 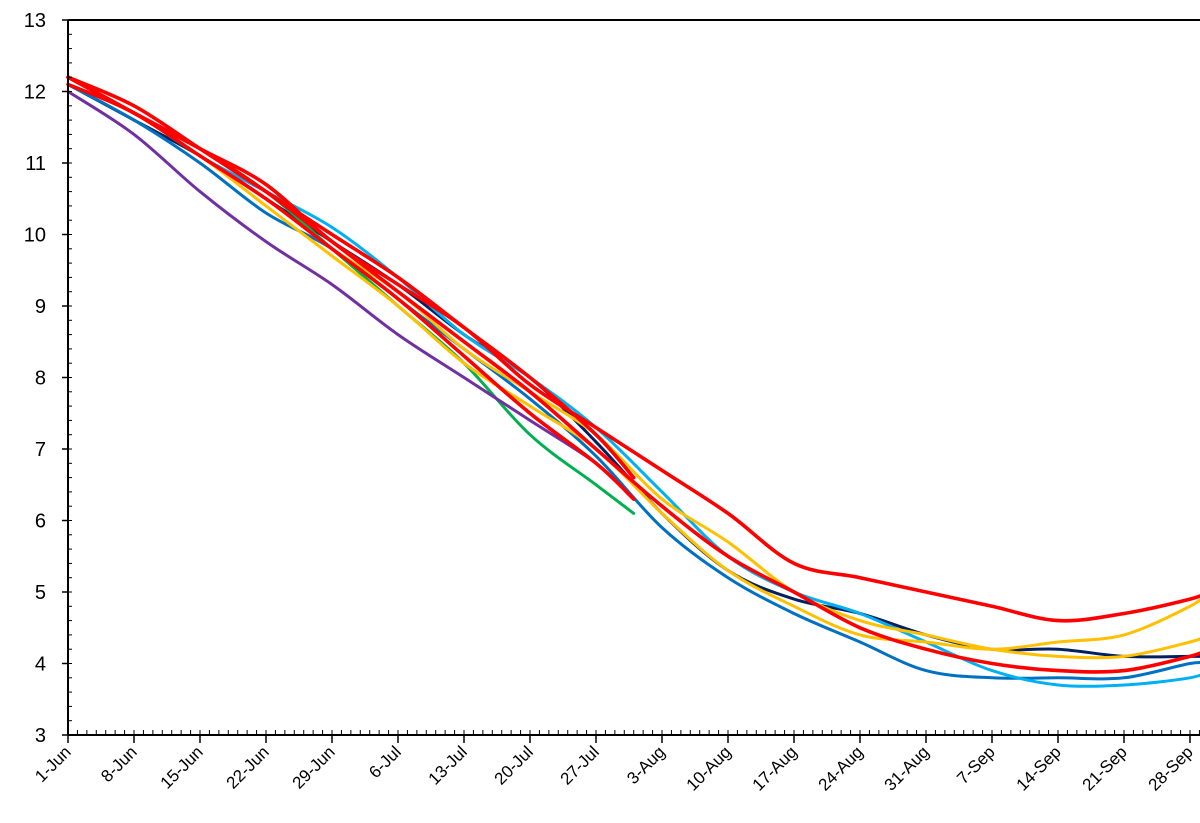 What do you see at coordinates (1105, 768) in the screenshot?
I see `x-tick-label: 21-Sep` at bounding box center [1105, 768].